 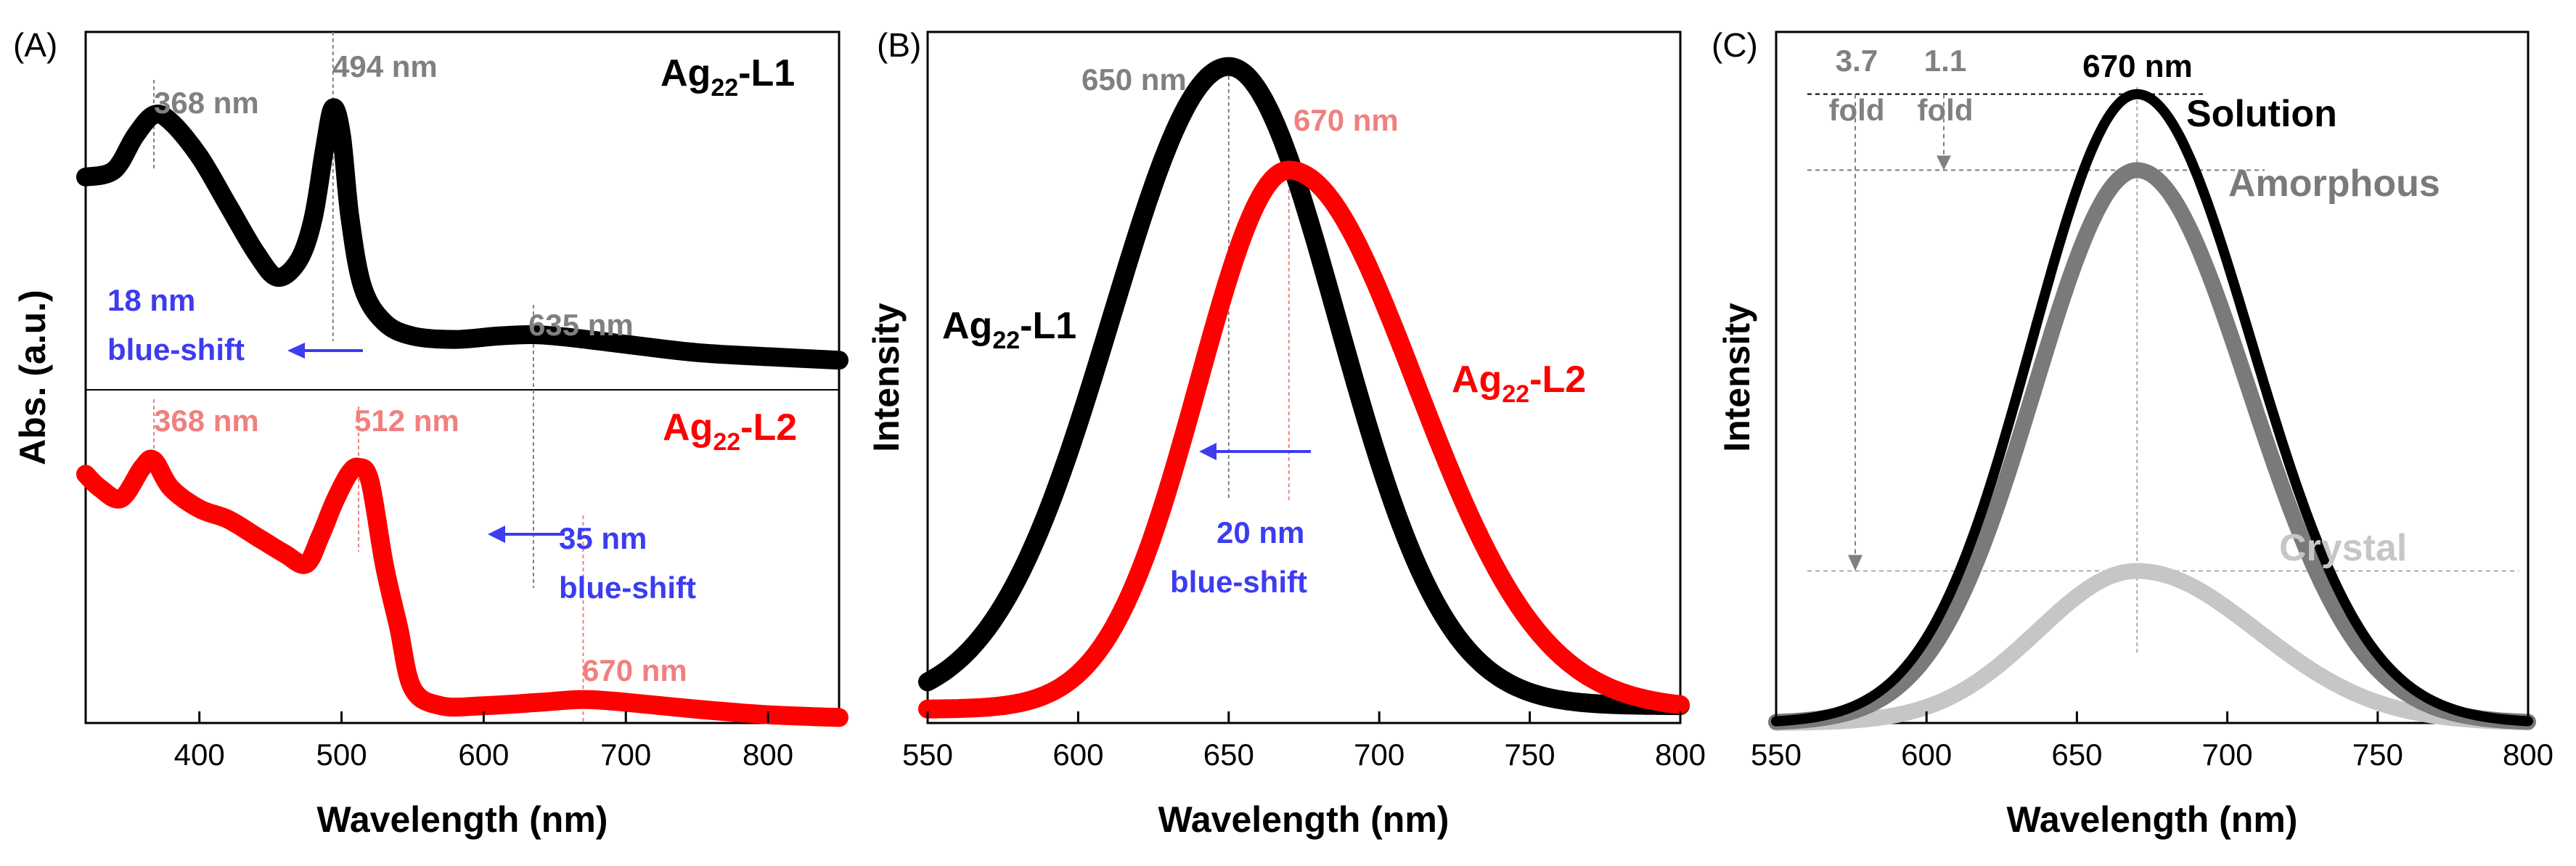 What do you see at coordinates (603, 538) in the screenshot?
I see `label-35nm: 35 nm` at bounding box center [603, 538].